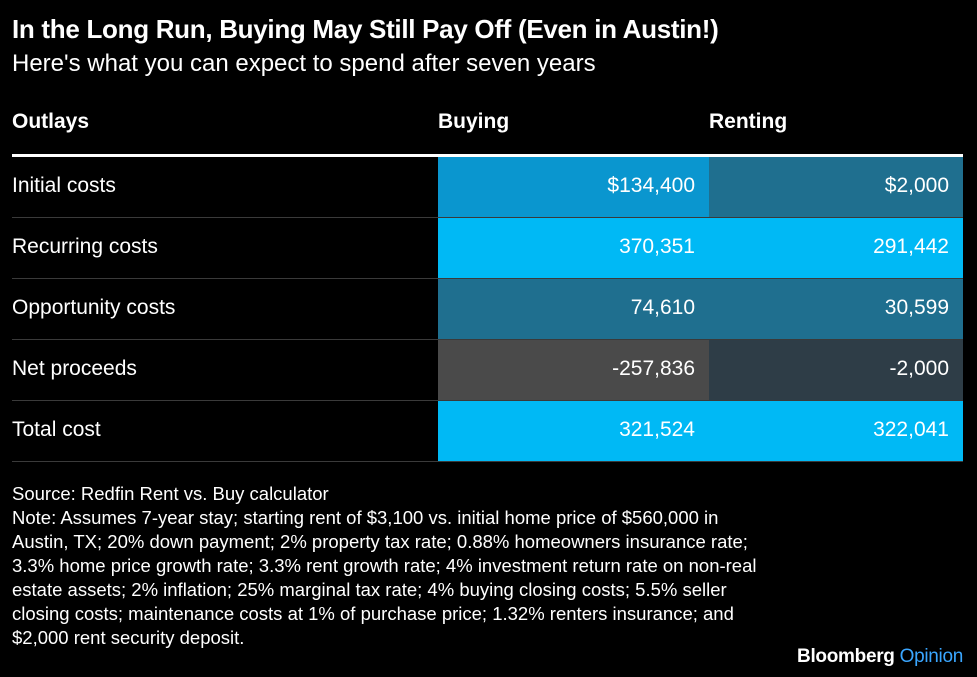 Image resolution: width=977 pixels, height=677 pixels. What do you see at coordinates (573, 248) in the screenshot?
I see `buying-cell: 370,351` at bounding box center [573, 248].